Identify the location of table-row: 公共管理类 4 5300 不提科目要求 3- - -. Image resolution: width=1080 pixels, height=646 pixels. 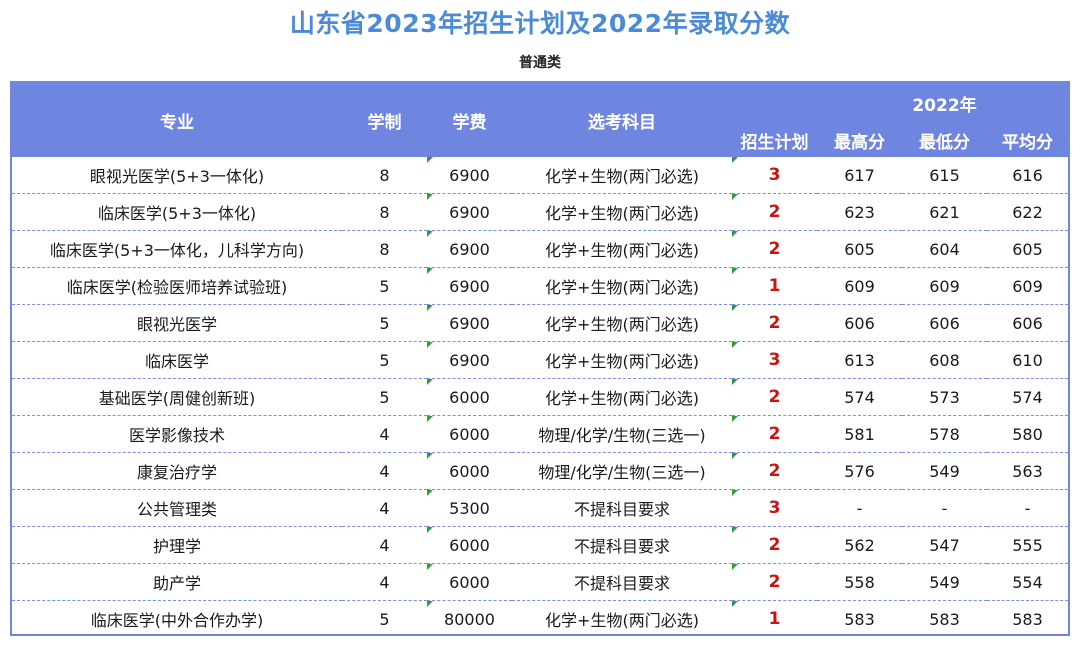
(540, 508).